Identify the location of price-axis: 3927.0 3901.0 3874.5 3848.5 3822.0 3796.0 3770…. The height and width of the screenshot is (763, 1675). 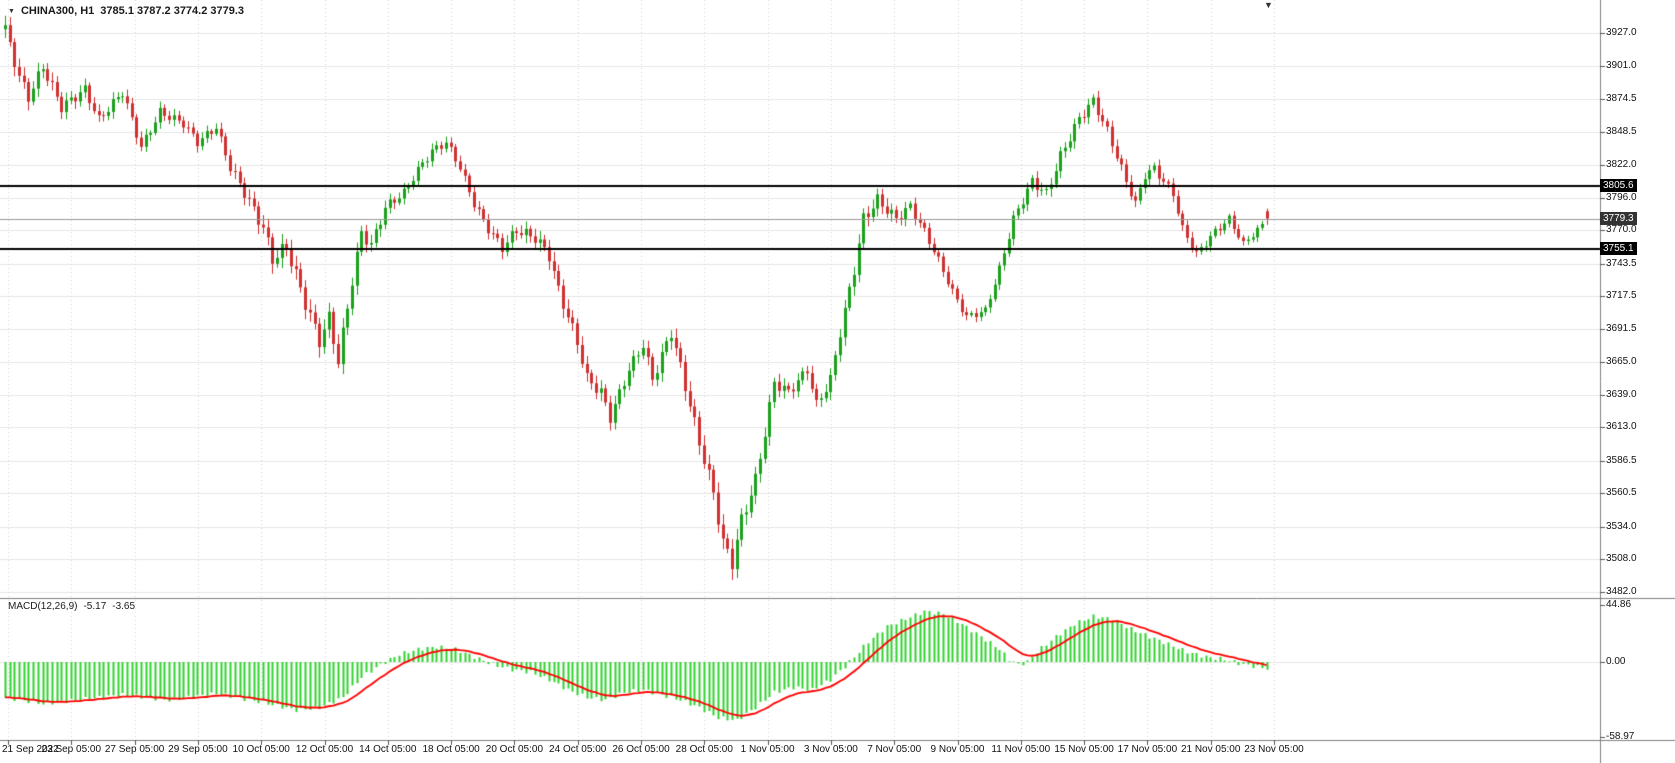
(1637, 381).